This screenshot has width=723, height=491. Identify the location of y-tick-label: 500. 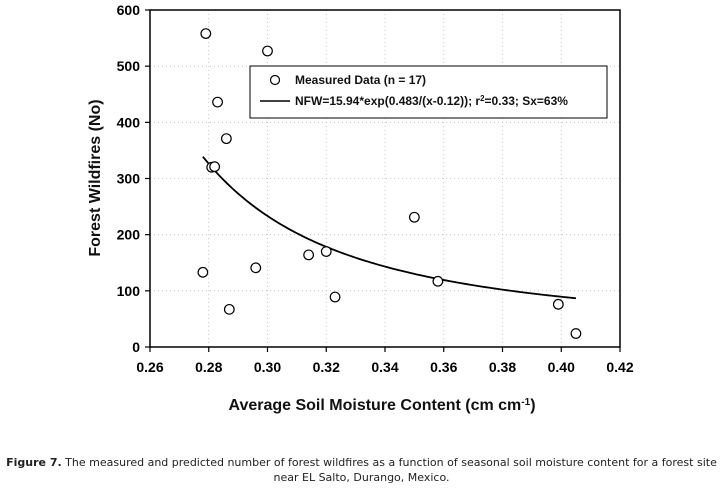
(129, 66).